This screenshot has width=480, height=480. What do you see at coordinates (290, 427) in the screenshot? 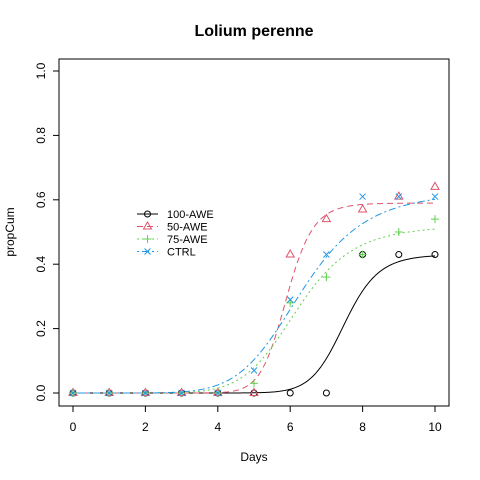
I see `x-tick-label: 6` at bounding box center [290, 427].